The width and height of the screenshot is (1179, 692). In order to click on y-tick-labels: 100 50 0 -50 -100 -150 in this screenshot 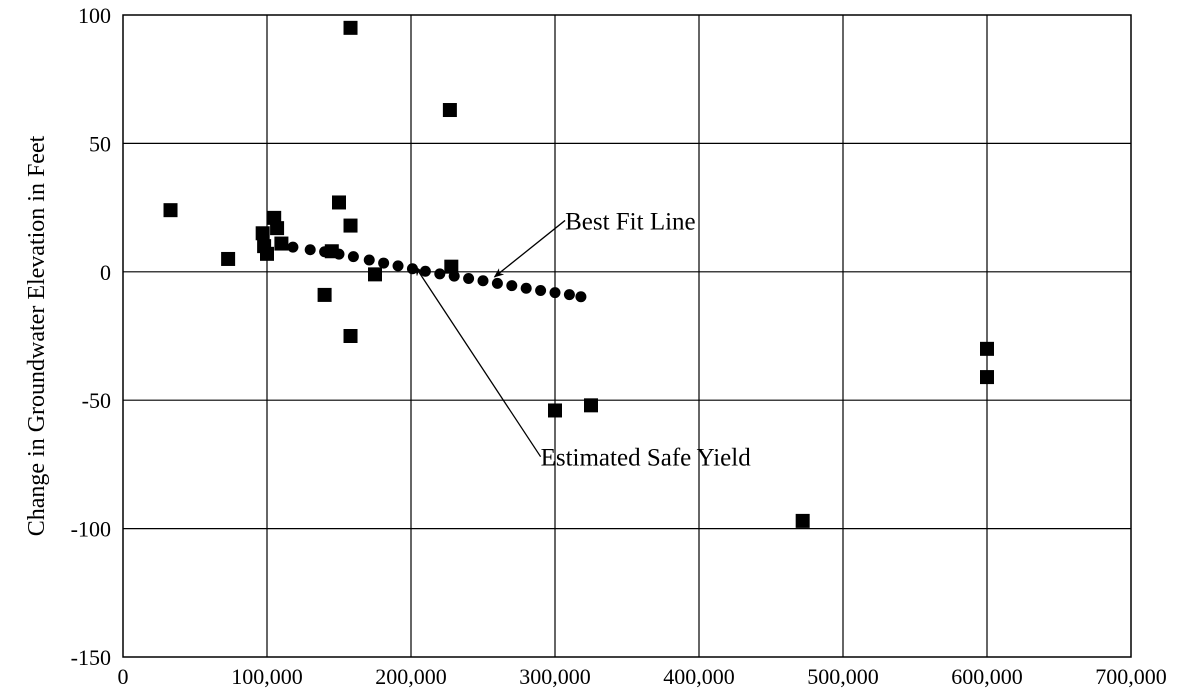, I will do `click(91, 336)`.